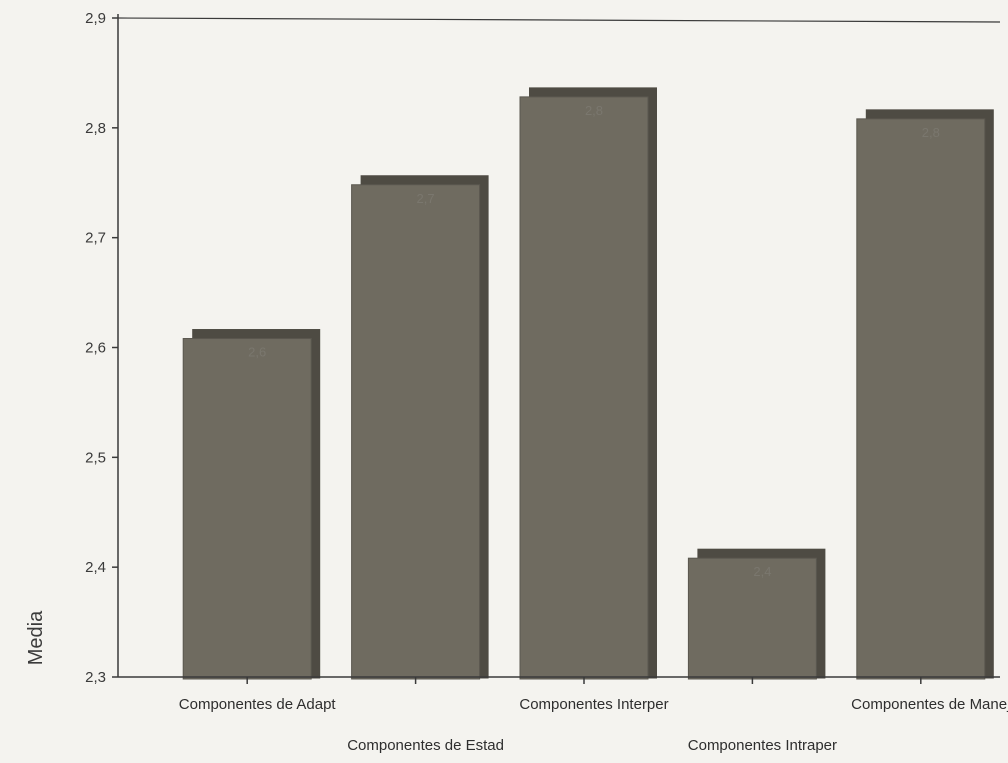 Image resolution: width=1008 pixels, height=763 pixels. I want to click on y-tick-label: 2,5, so click(95, 457).